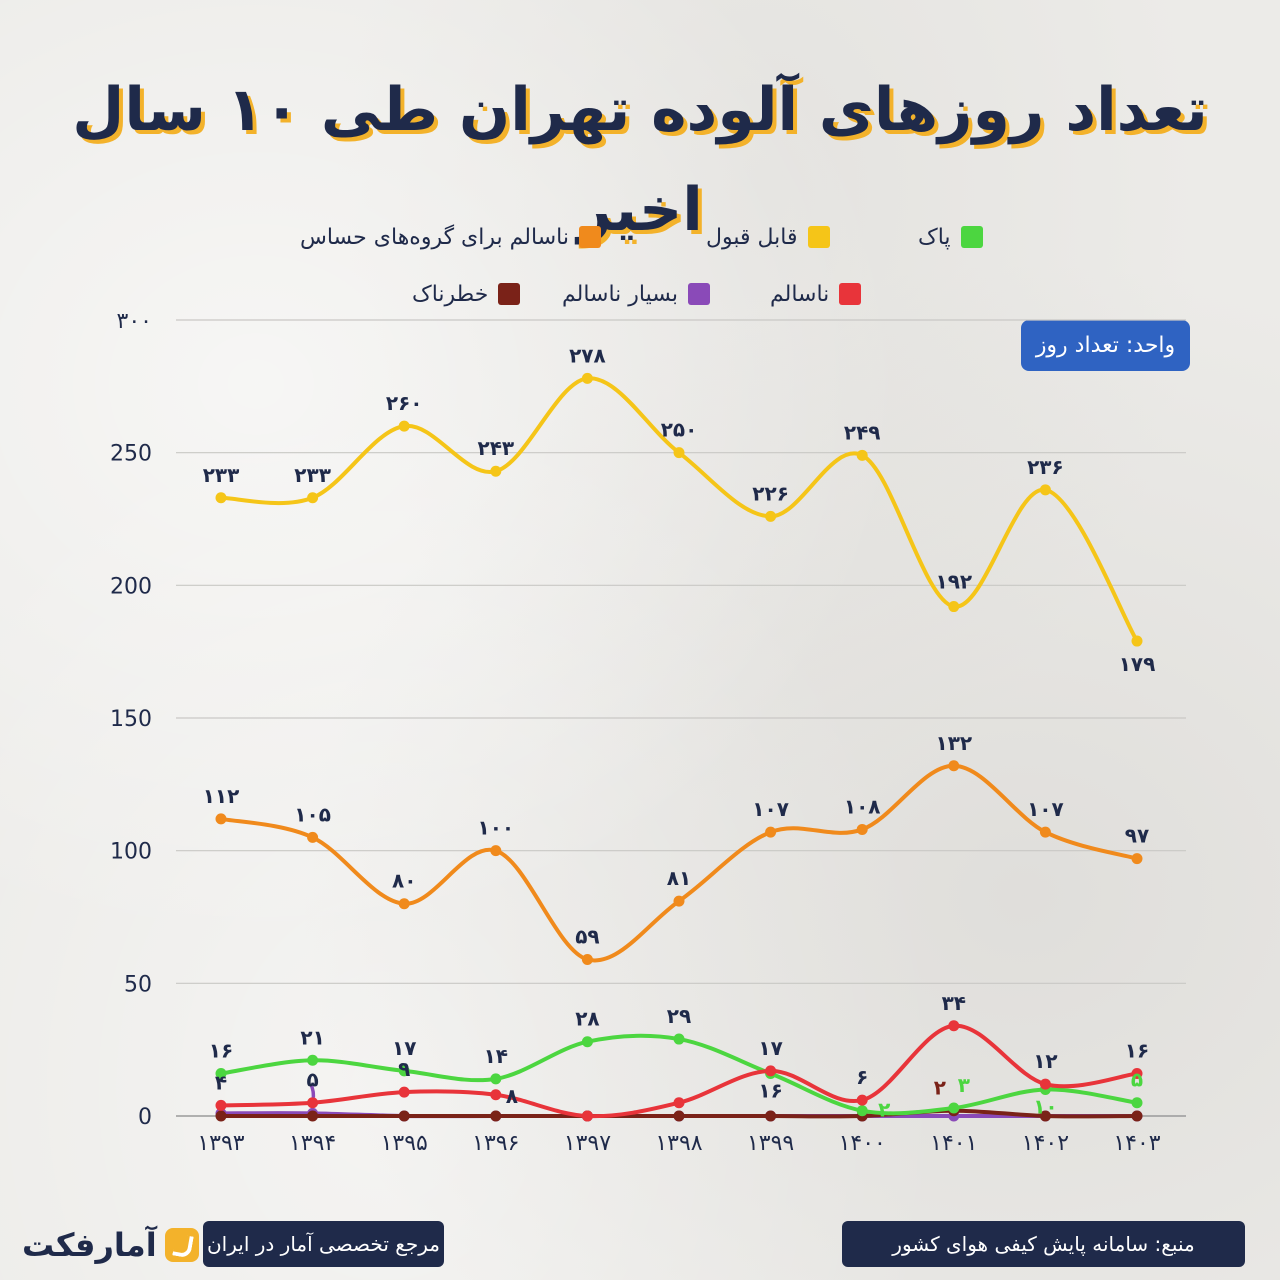 The height and width of the screenshot is (1280, 1280). Describe the element at coordinates (850, 294) in the screenshot. I see `legend-swatch-unhealthy` at that location.